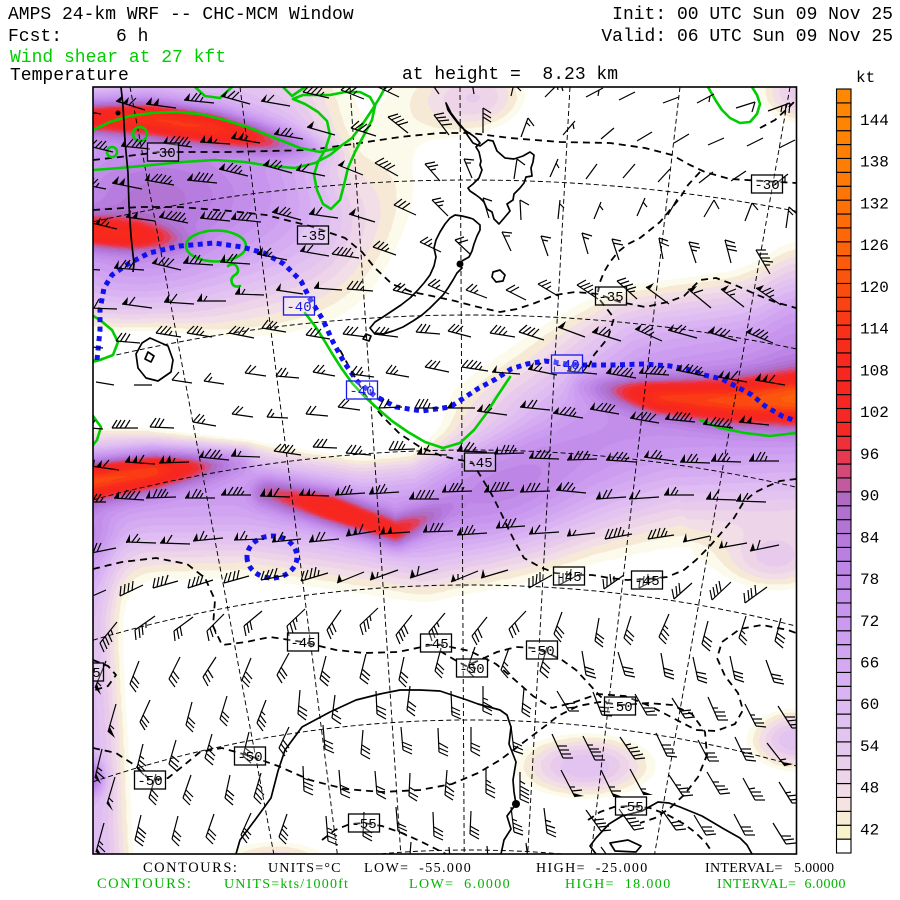  What do you see at coordinates (592, 868) in the screenshot?
I see `svg-text: HIGH= -25.000` at bounding box center [592, 868].